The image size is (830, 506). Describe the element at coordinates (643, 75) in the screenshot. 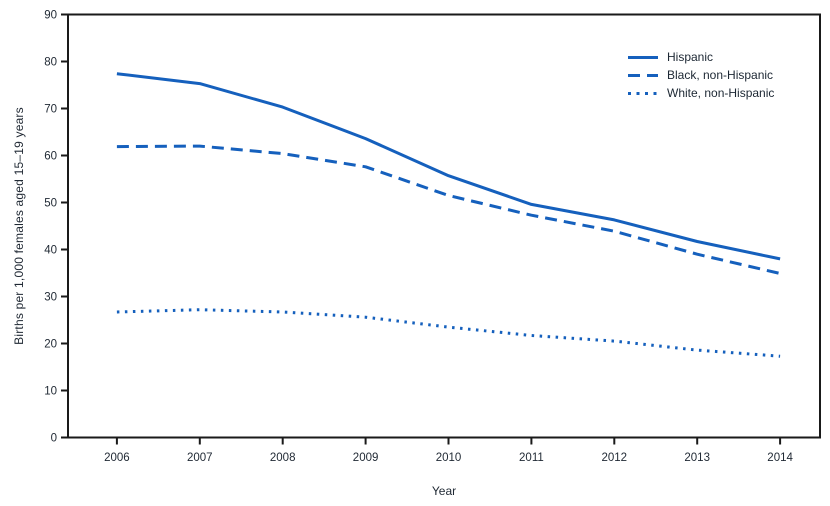

I see `legend-dashed-line-icon` at that location.